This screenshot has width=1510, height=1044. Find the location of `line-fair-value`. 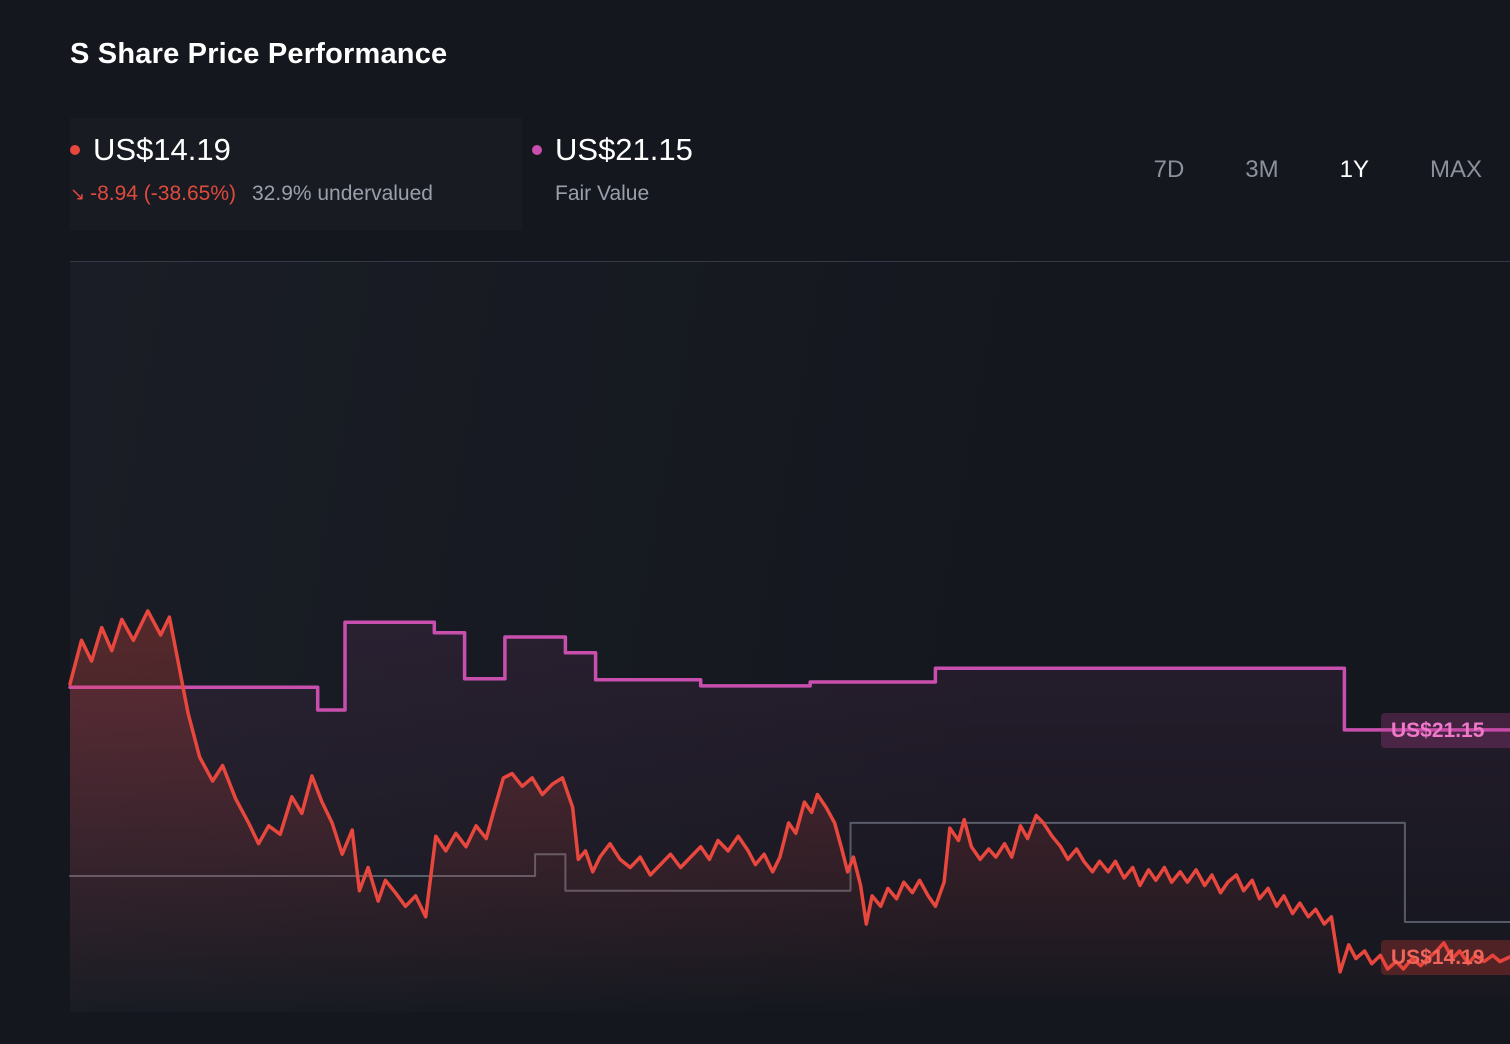

line-fair-value is located at coordinates (789, 676).